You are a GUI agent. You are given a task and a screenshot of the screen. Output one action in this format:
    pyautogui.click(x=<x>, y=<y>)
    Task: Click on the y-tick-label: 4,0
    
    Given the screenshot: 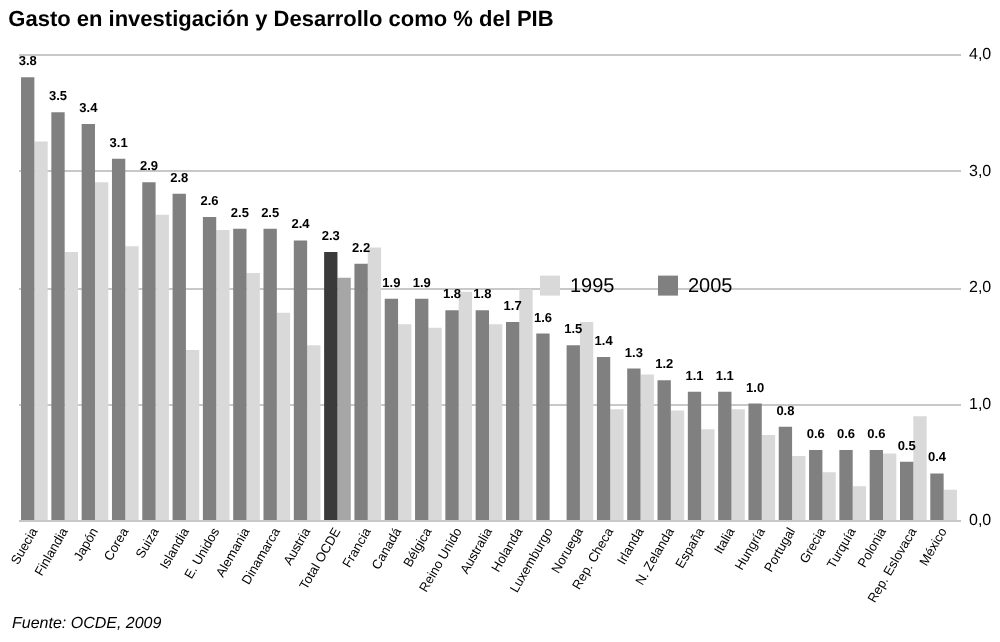 What is the action you would take?
    pyautogui.click(x=981, y=54)
    